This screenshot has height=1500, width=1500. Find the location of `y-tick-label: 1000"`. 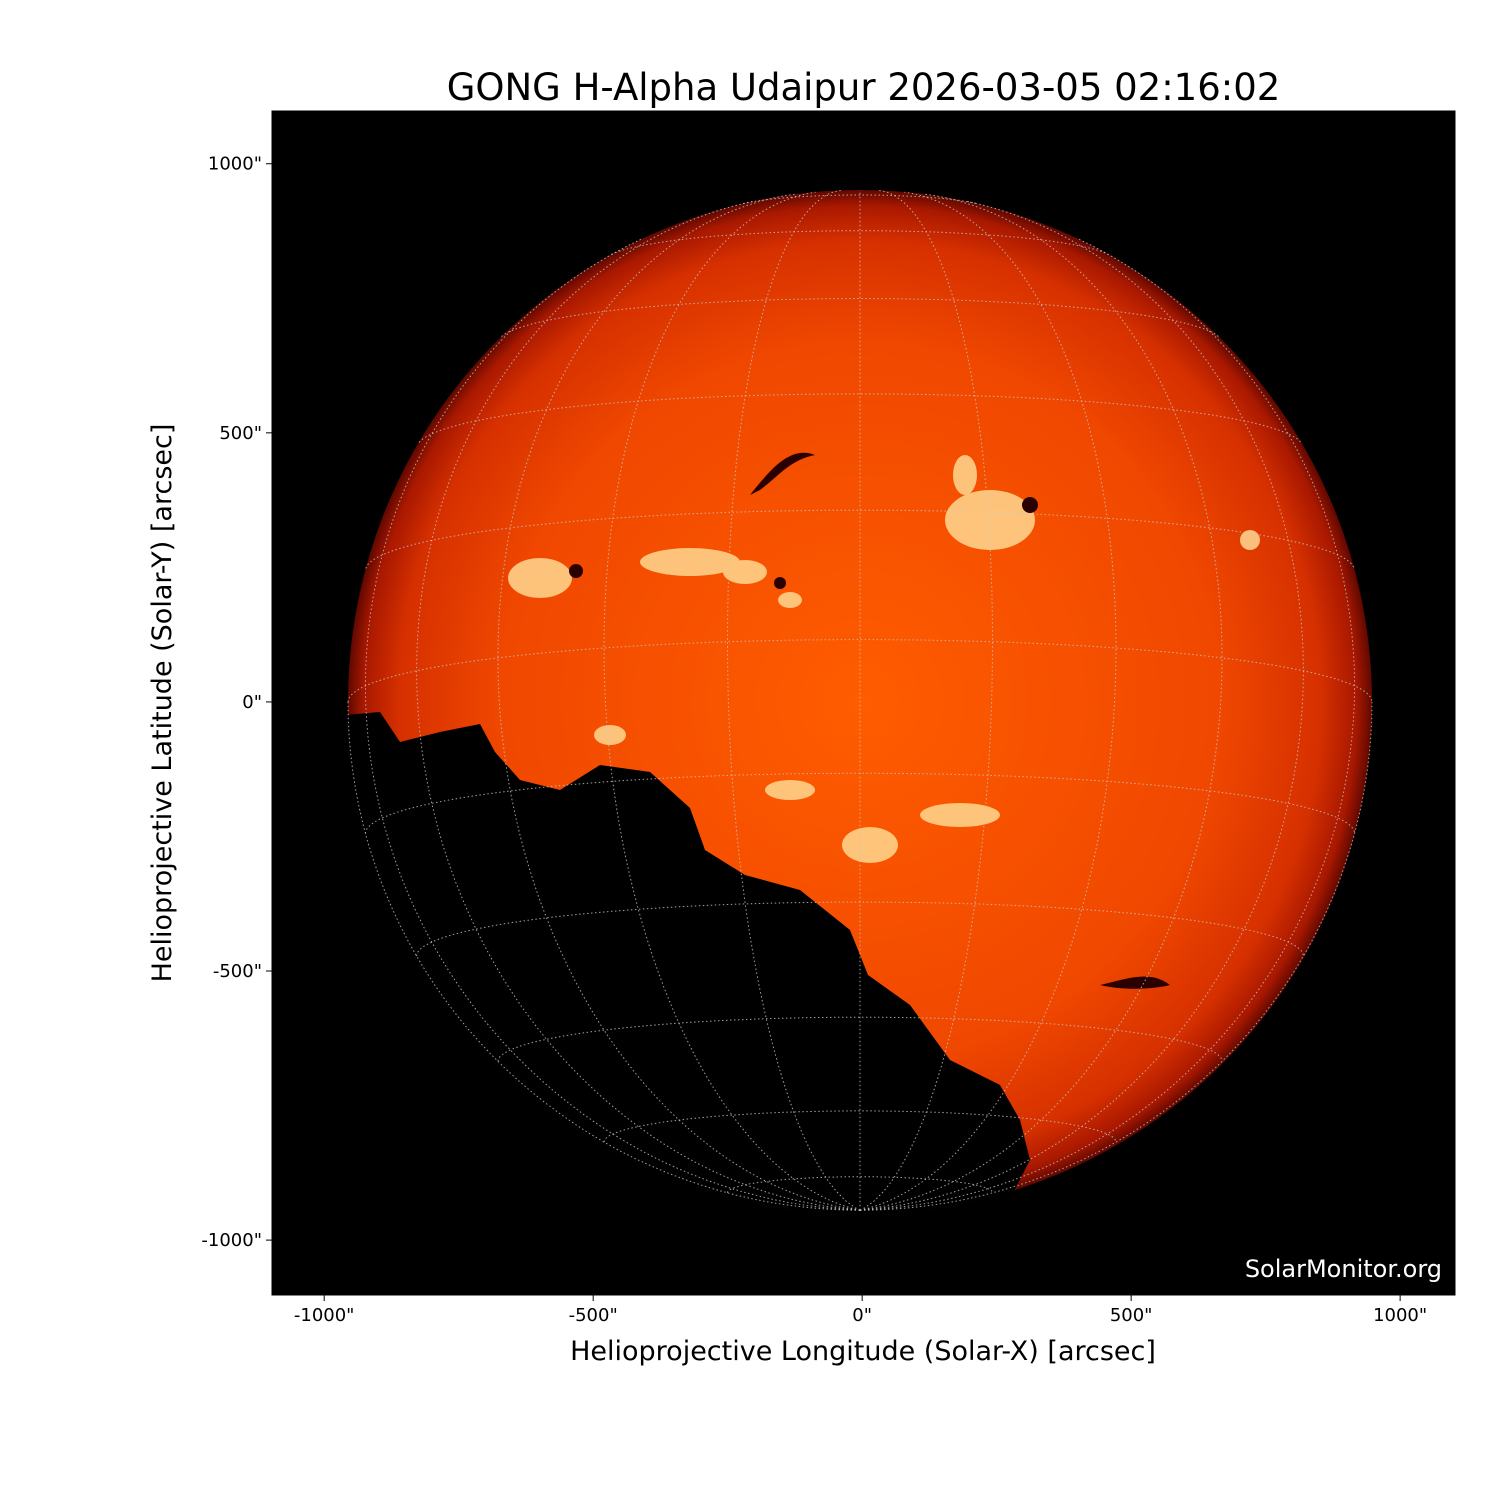

y-tick-label: 1000" is located at coordinates (235, 164).